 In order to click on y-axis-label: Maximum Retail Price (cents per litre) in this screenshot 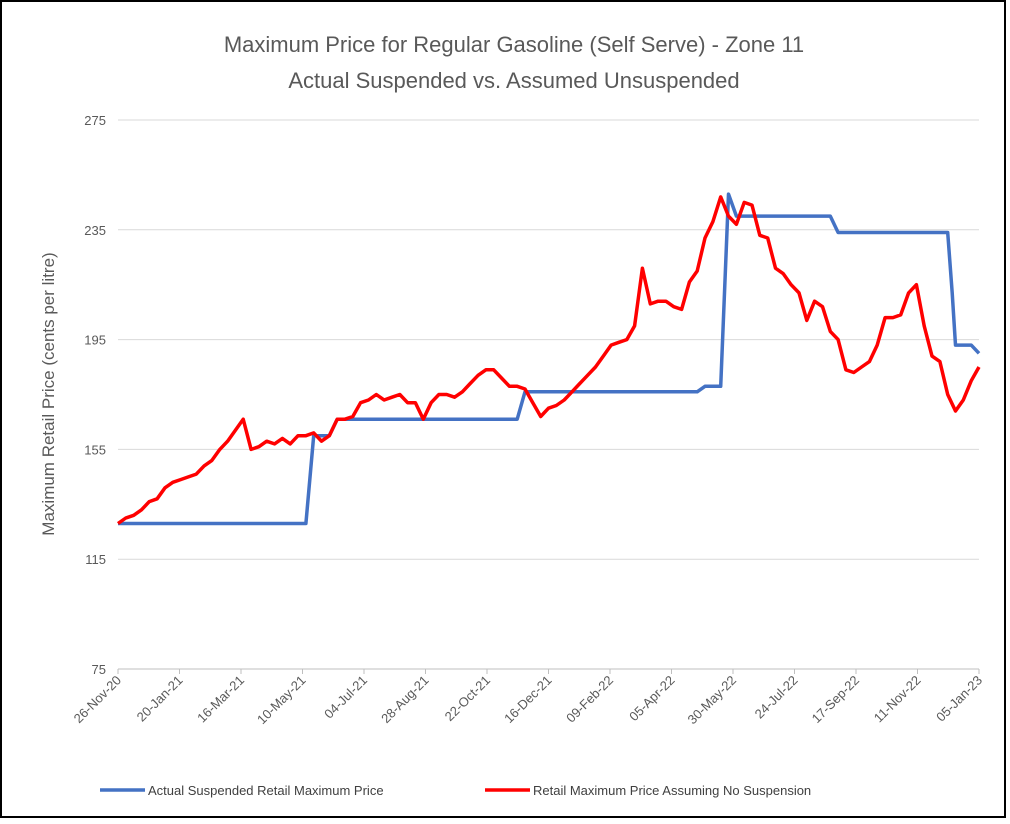, I will do `click(48, 393)`.